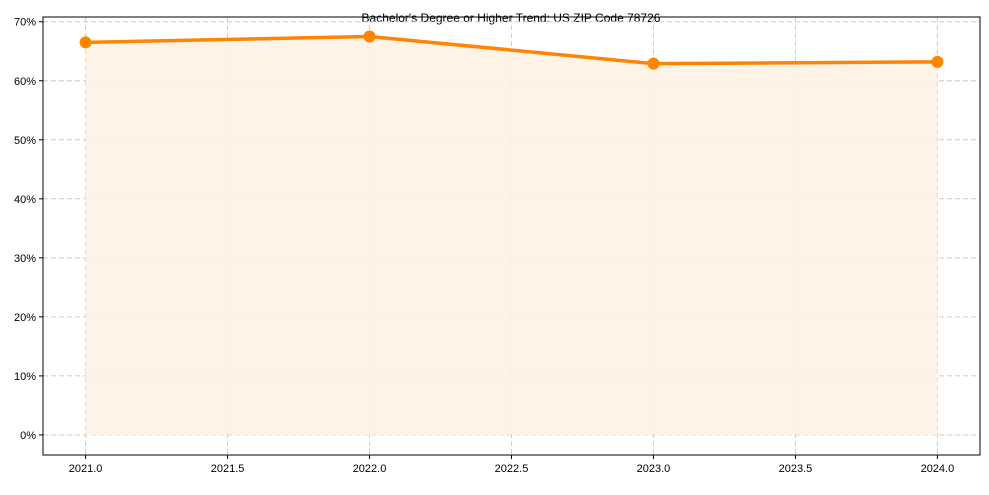 This screenshot has width=989, height=495. What do you see at coordinates (370, 469) in the screenshot?
I see `x-tick-label: 2022.0` at bounding box center [370, 469].